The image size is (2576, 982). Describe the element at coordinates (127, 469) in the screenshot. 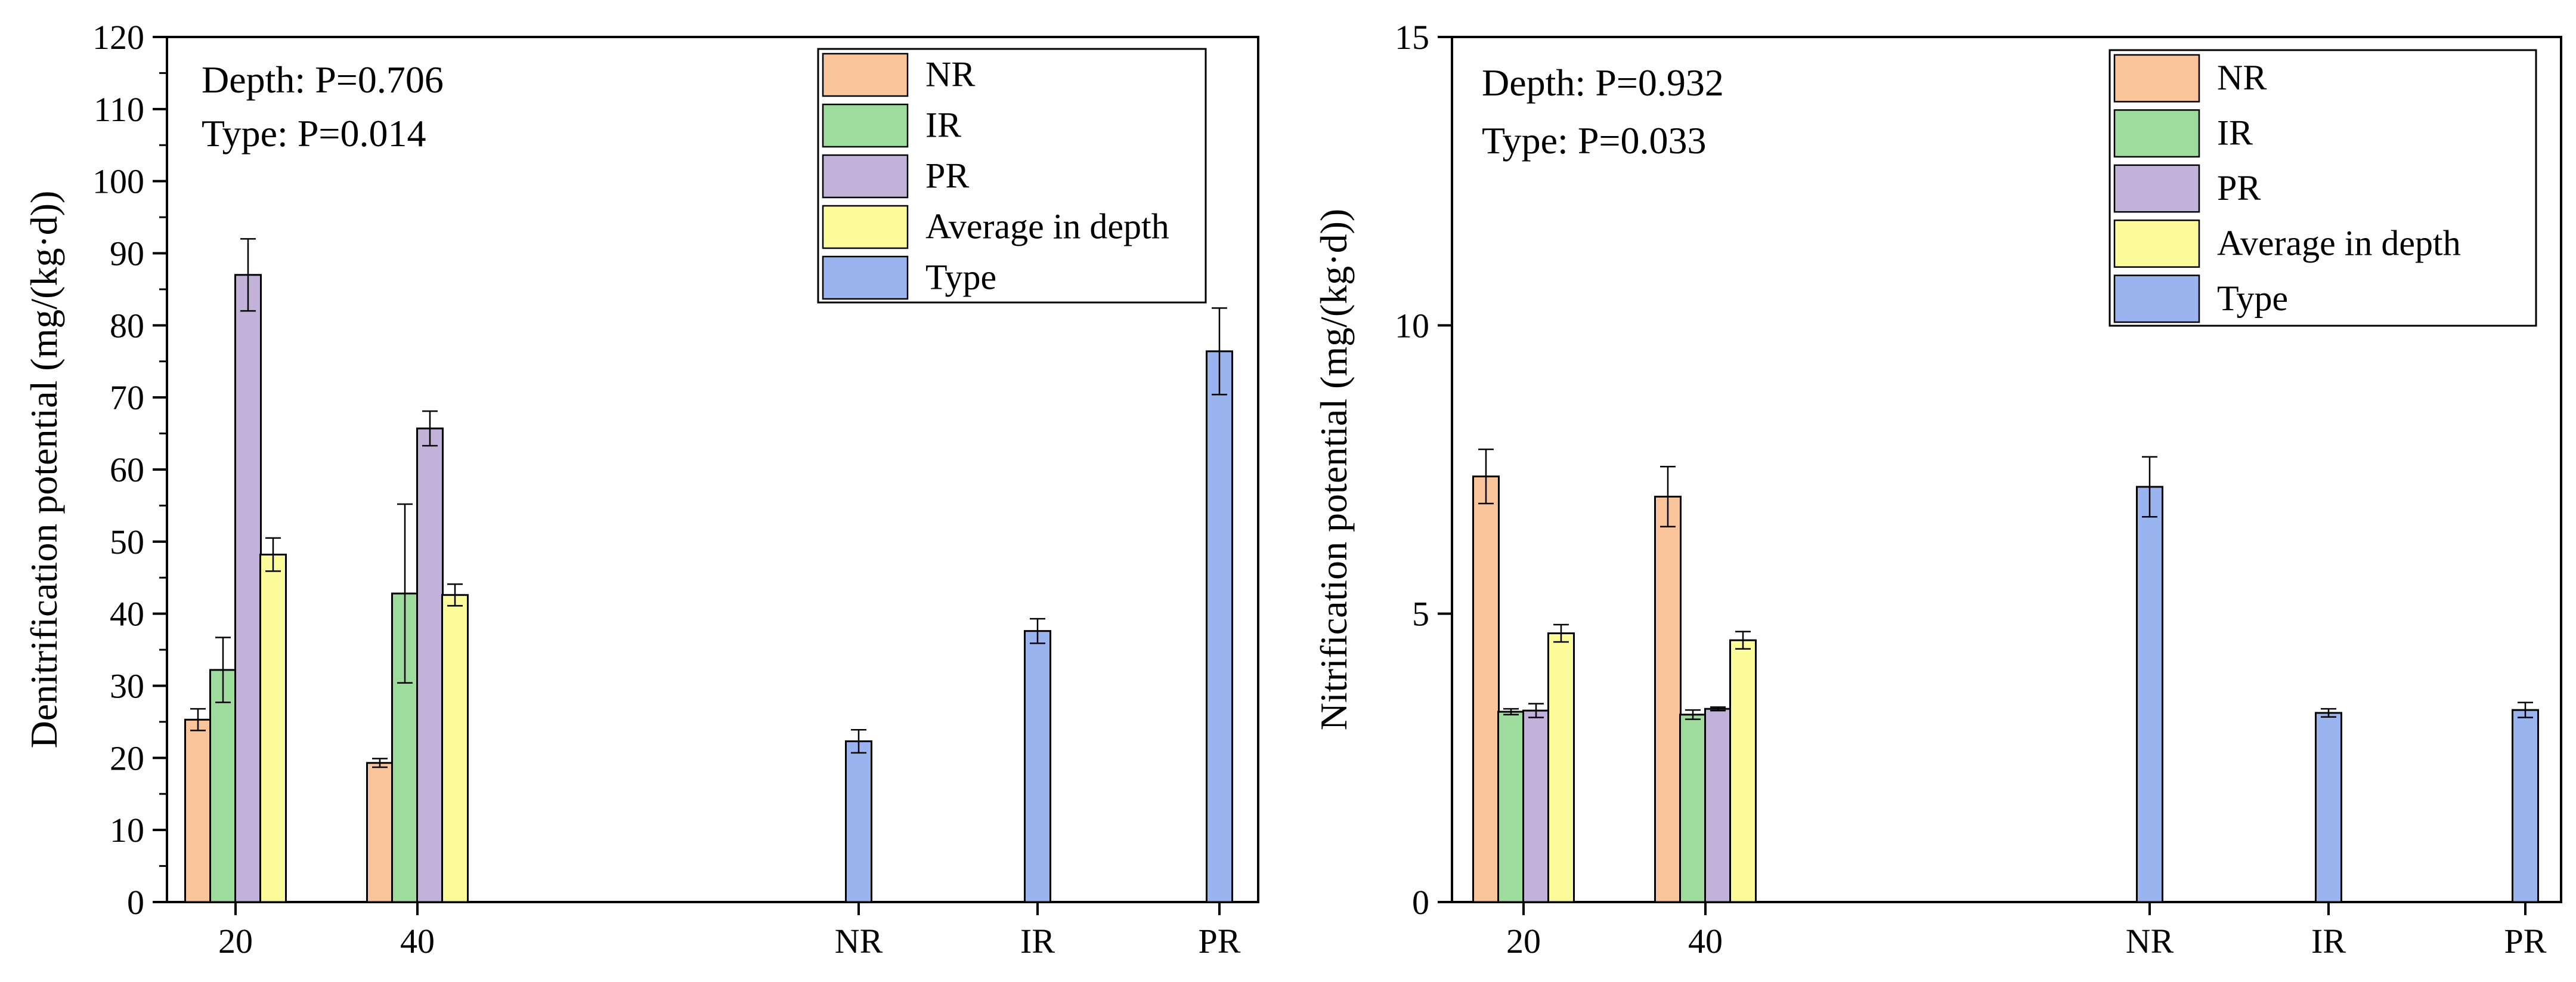

I see `y-tick-label: 60` at that location.